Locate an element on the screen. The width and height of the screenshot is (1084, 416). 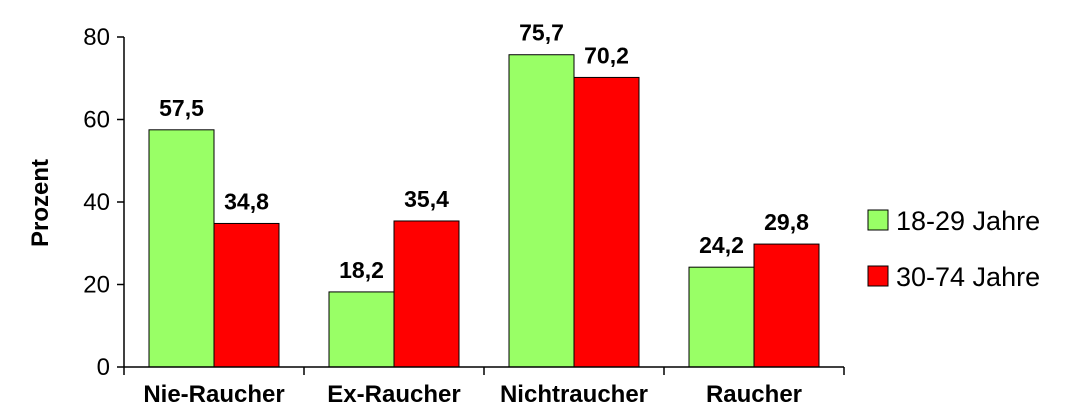
y-tick-label: 0 is located at coordinates (103, 367).